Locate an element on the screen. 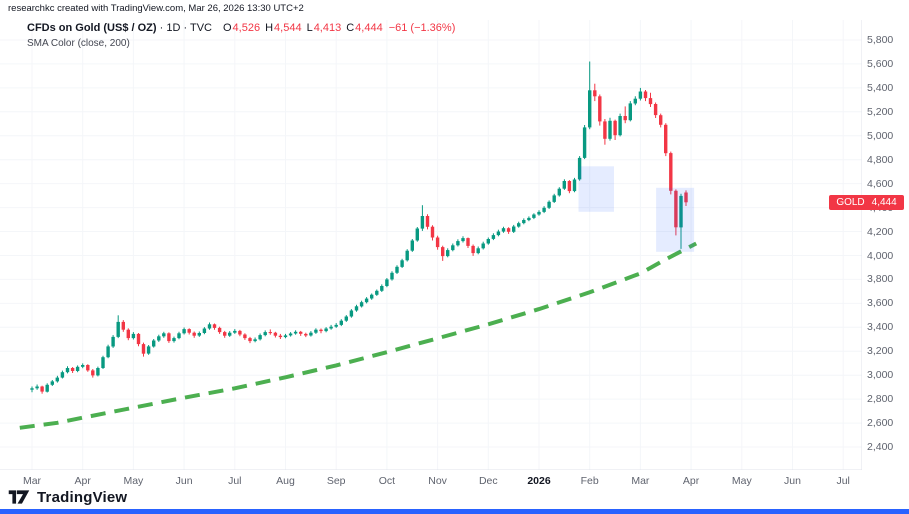 The image size is (909, 514). price-tick-label: 5,400 is located at coordinates (880, 87).